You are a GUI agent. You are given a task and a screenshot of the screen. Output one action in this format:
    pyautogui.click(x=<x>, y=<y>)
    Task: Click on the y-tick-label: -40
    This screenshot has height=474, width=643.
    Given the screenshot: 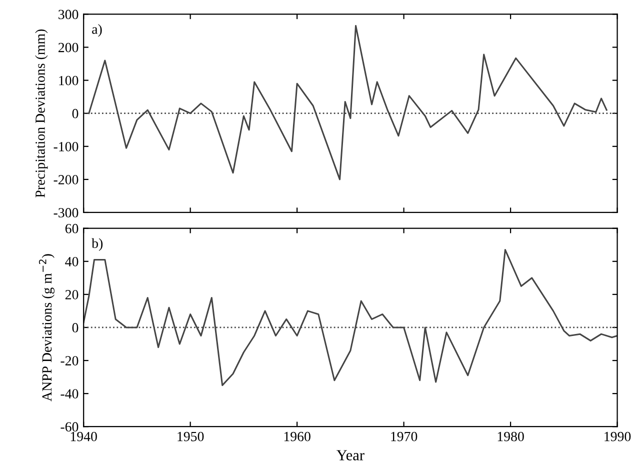 What is the action you would take?
    pyautogui.click(x=69, y=394)
    